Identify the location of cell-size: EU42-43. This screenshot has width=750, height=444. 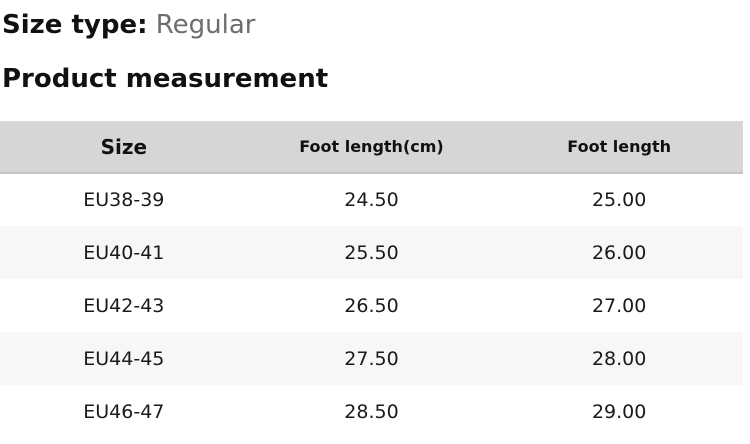
(124, 305).